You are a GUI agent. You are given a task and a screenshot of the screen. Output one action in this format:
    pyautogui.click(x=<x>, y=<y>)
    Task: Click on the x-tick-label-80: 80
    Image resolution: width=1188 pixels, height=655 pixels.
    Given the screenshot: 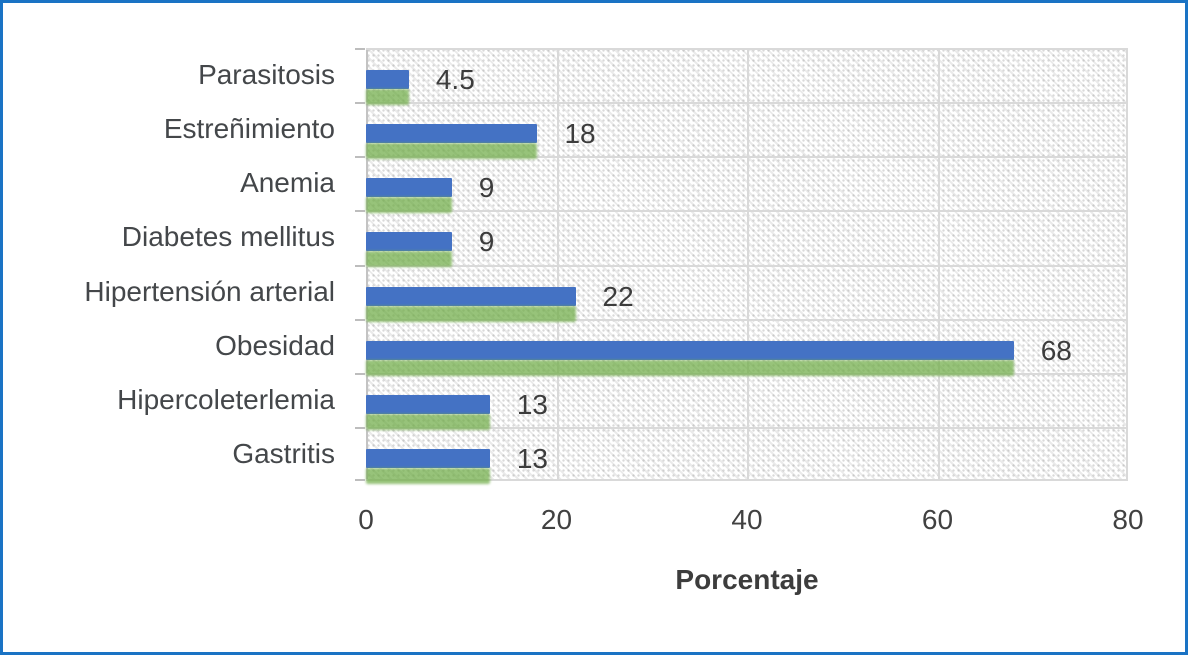 What is the action you would take?
    pyautogui.click(x=1128, y=519)
    